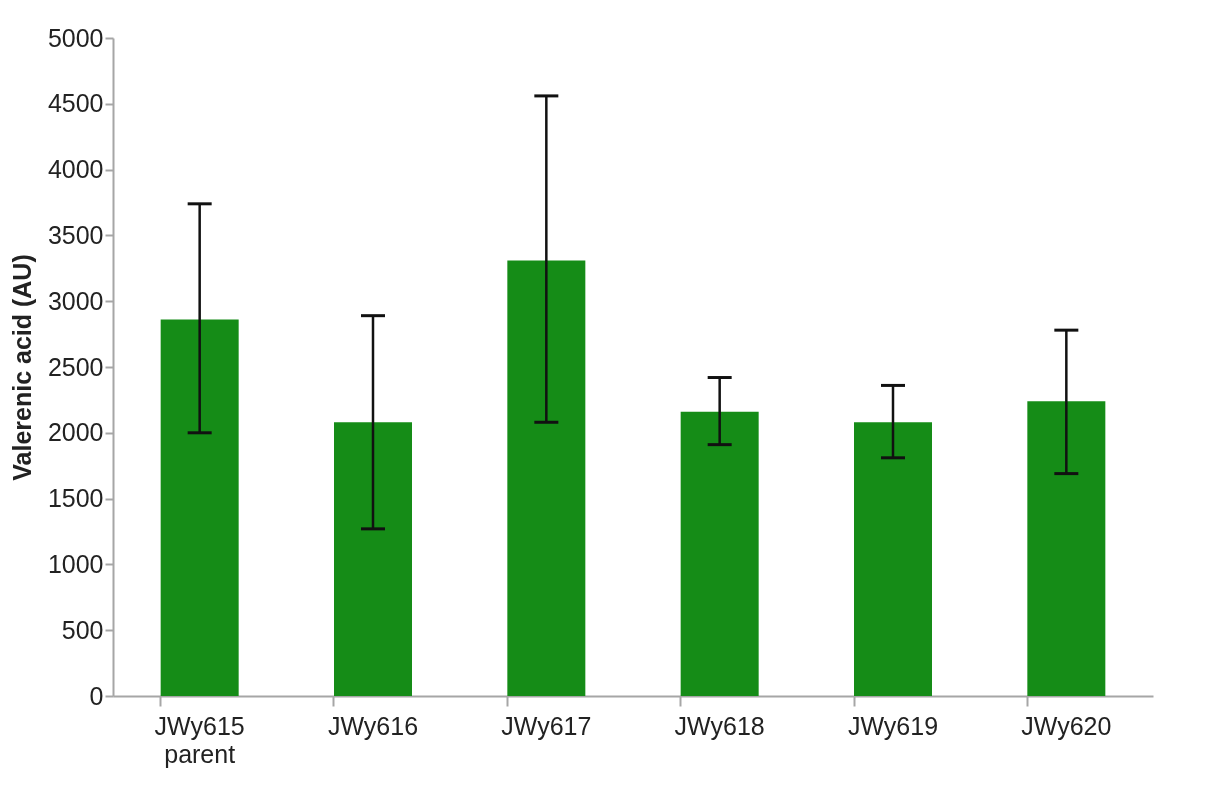 This screenshot has width=1227, height=793. What do you see at coordinates (546, 725) in the screenshot?
I see `x-tick-label: JWy617` at bounding box center [546, 725].